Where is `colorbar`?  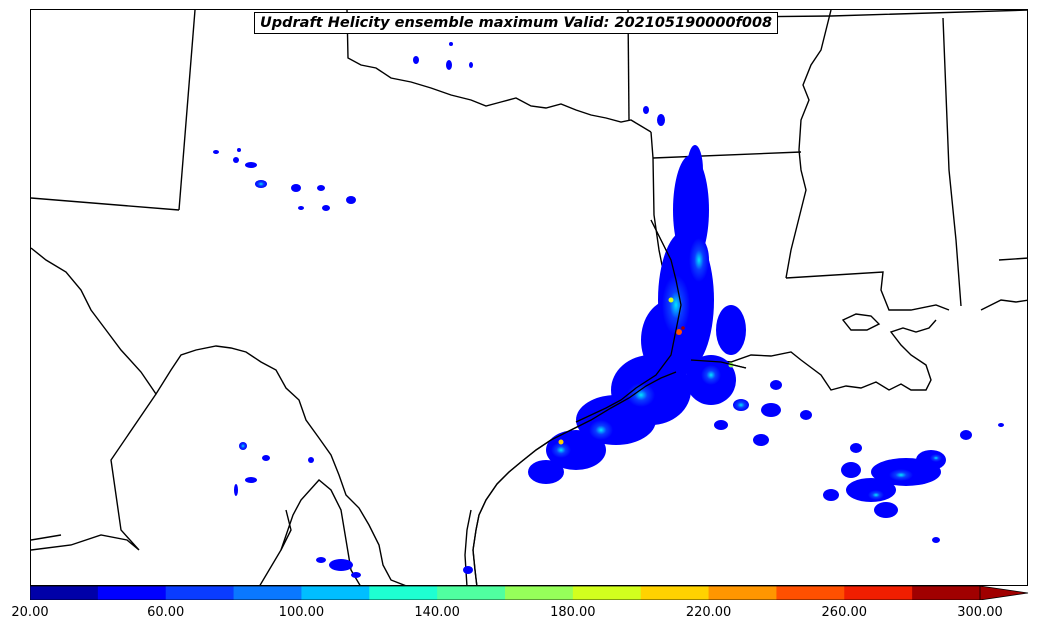
colorbar is located at coordinates (529, 593).